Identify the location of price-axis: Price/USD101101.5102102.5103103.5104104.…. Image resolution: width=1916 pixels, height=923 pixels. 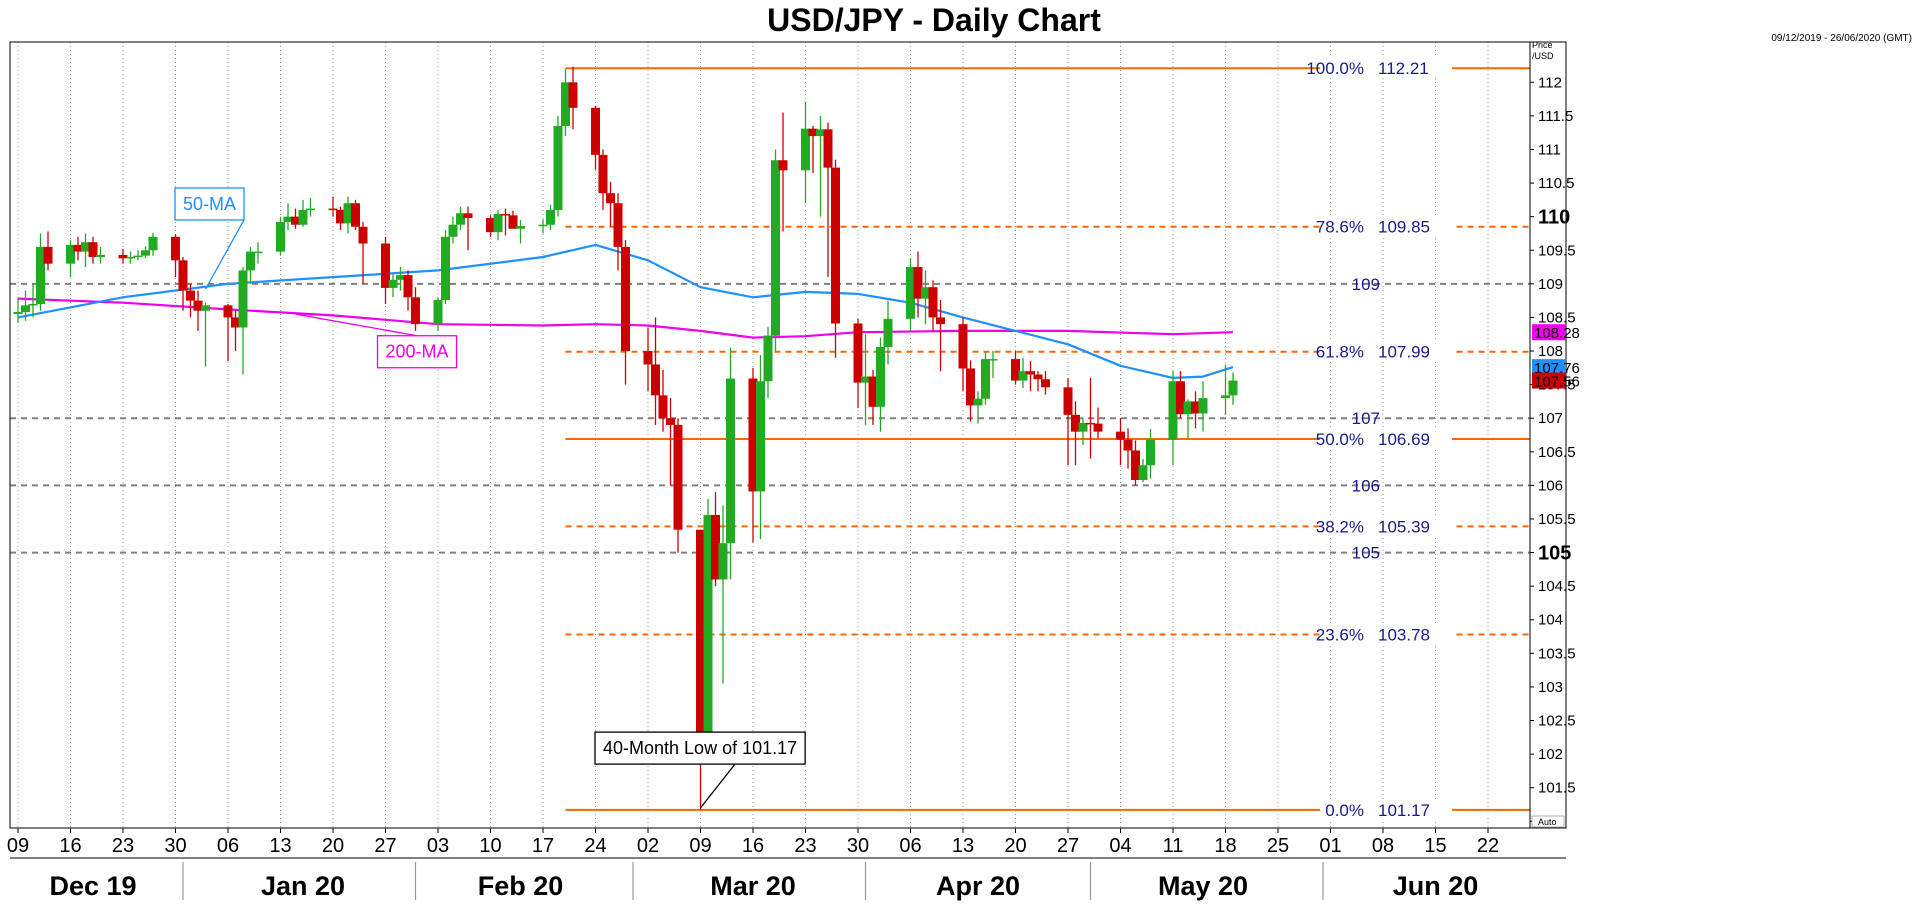
(1555, 435).